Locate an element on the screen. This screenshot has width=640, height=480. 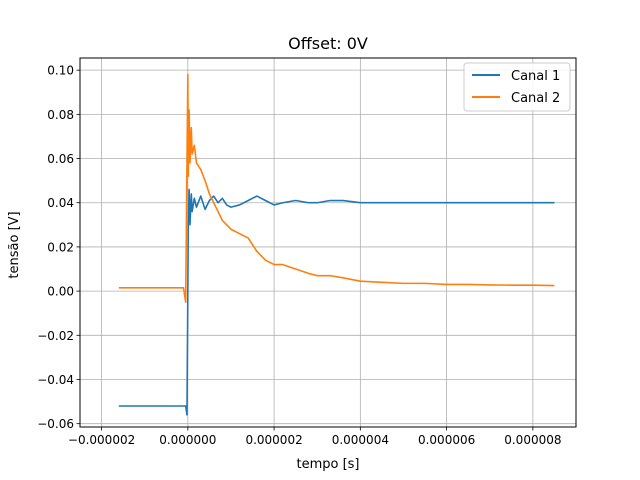
y-tick-label: 0.02 is located at coordinates (60, 247).